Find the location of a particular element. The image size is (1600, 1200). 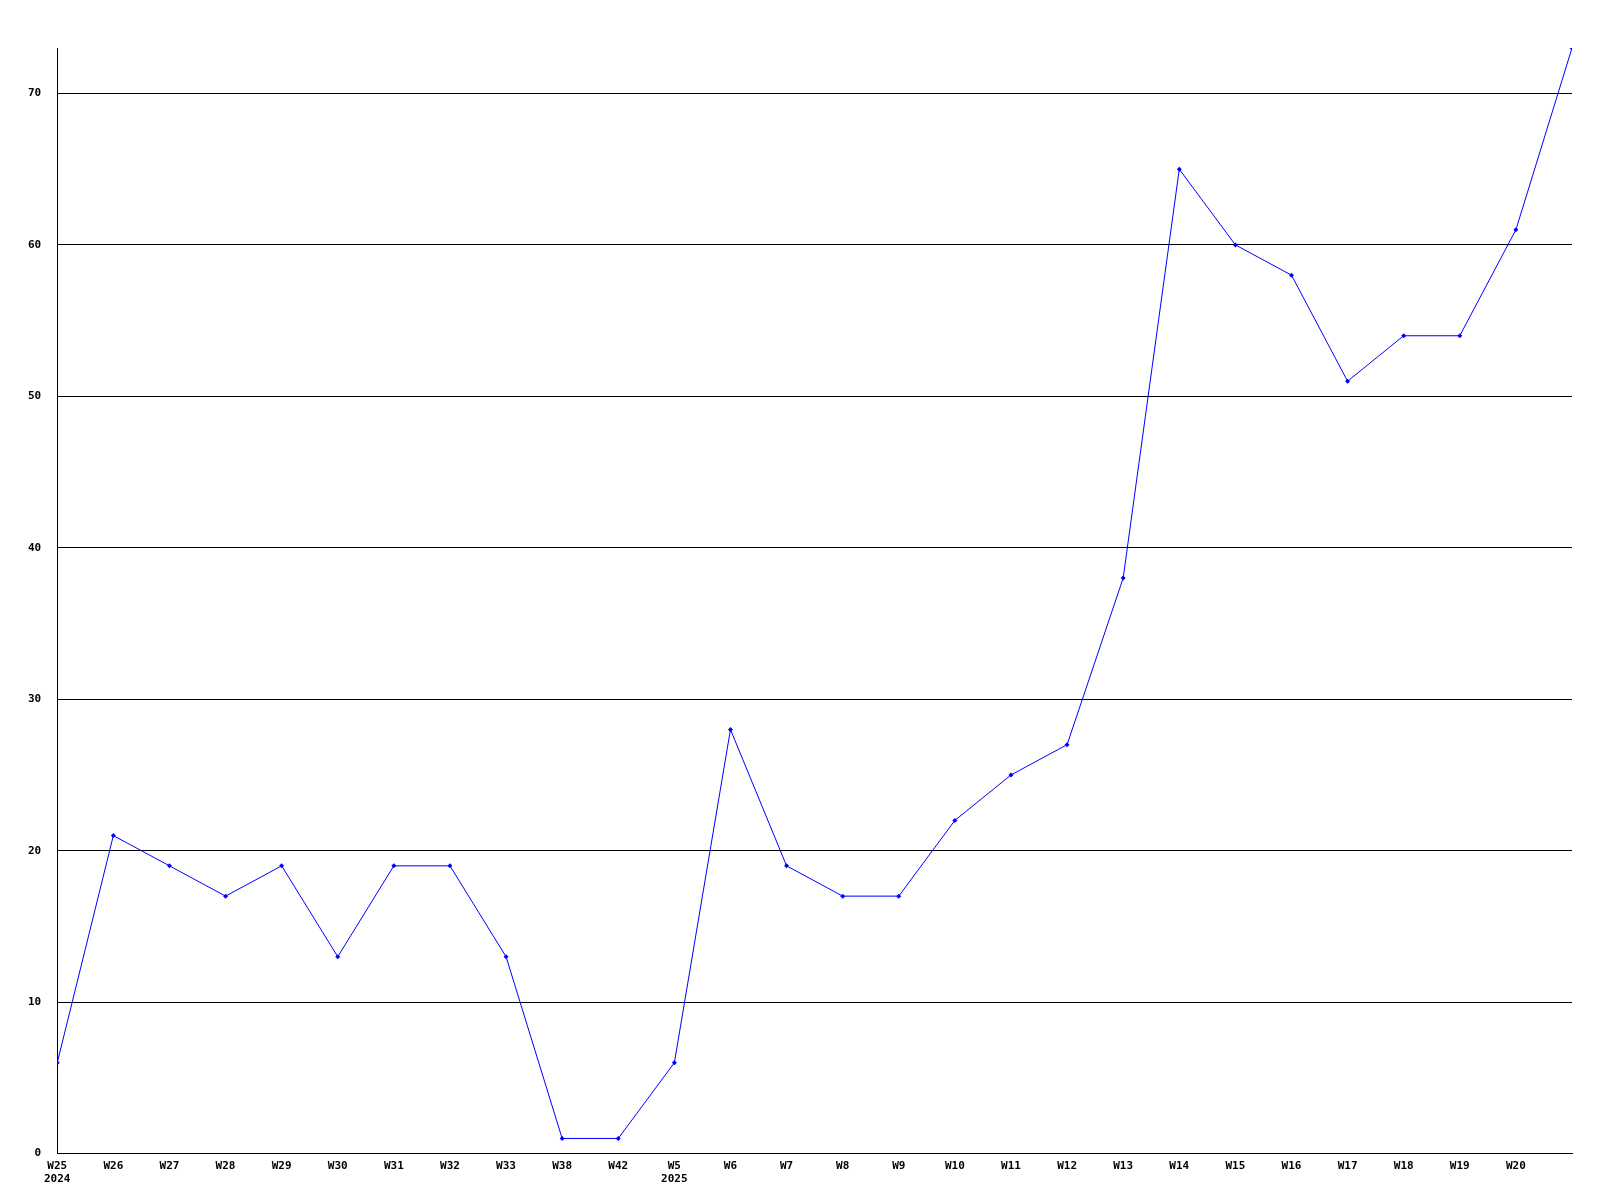

x-tick-label: W12 is located at coordinates (1067, 1166).